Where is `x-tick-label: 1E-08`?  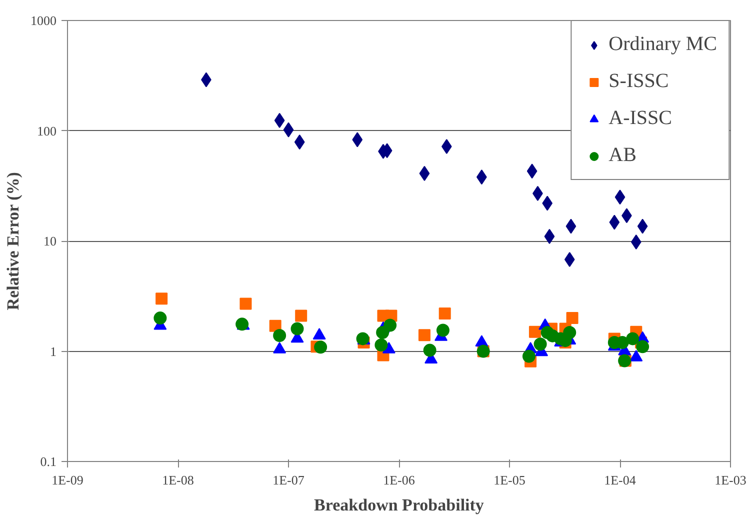
x-tick-label: 1E-08 is located at coordinates (178, 480).